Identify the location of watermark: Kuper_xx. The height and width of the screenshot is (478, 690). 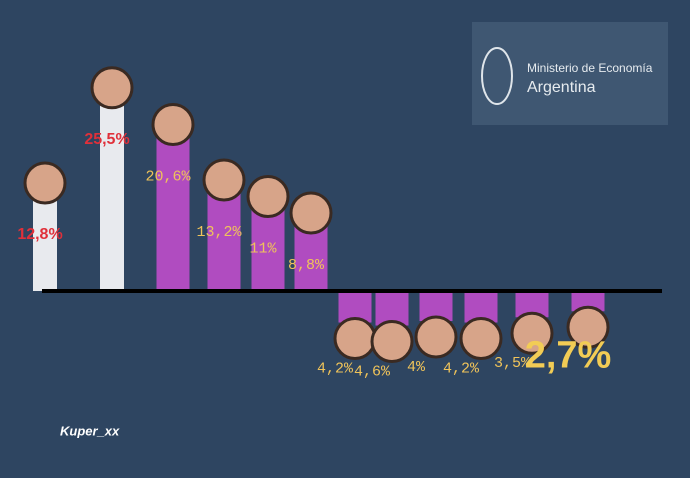
(90, 430).